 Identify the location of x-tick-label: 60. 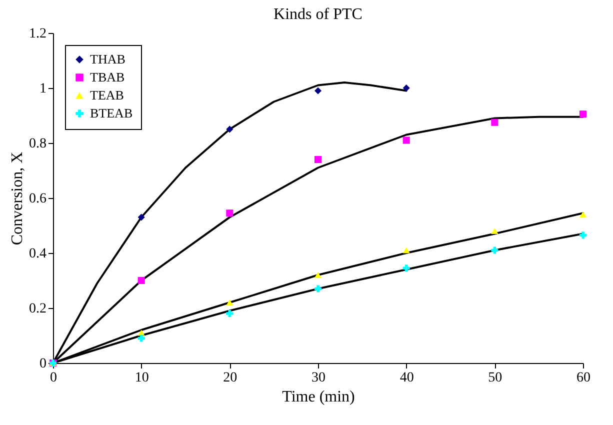
(583, 378).